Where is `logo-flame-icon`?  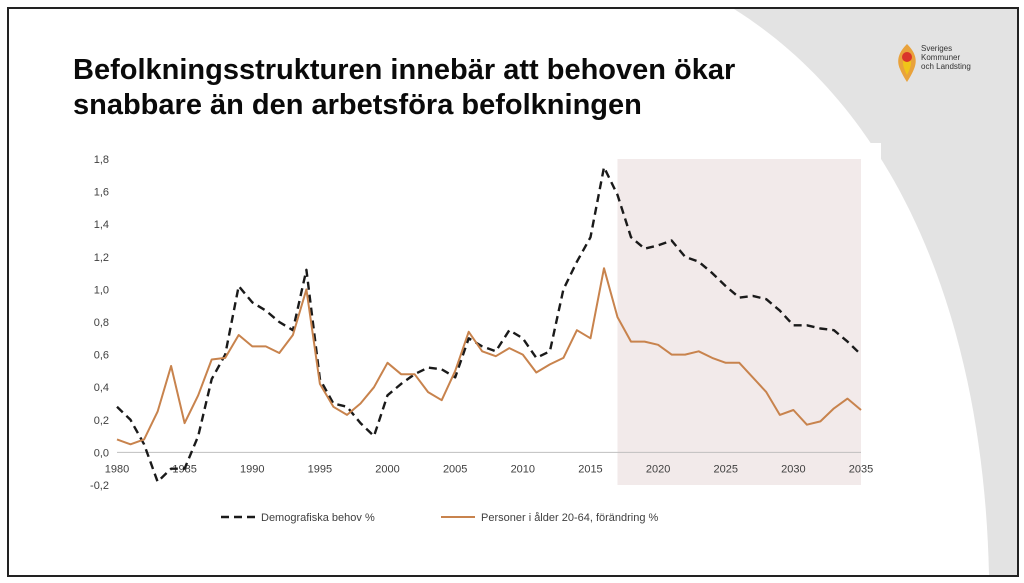 logo-flame-icon is located at coordinates (907, 63).